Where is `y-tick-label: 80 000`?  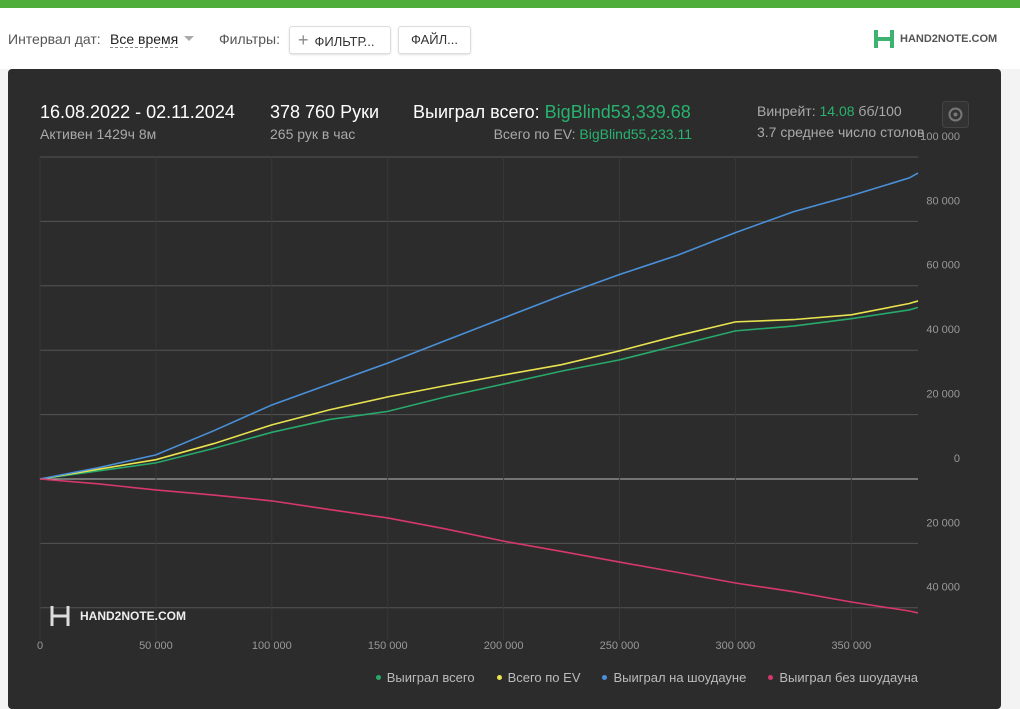
y-tick-label: 80 000 is located at coordinates (943, 201).